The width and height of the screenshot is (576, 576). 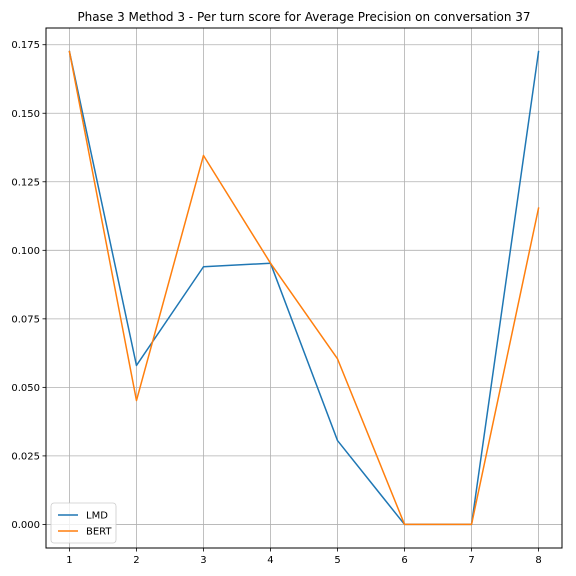 I want to click on x-tick-label: 7, so click(x=471, y=560).